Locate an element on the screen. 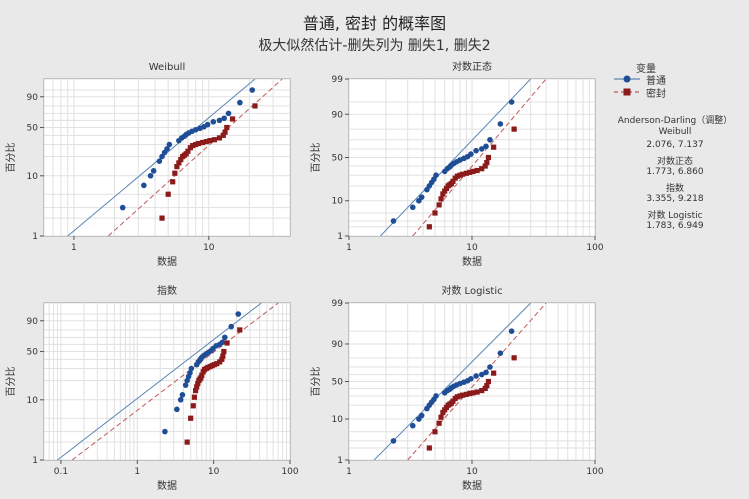 The width and height of the screenshot is (749, 499). legend-label-series-2: 密封 is located at coordinates (656, 94).